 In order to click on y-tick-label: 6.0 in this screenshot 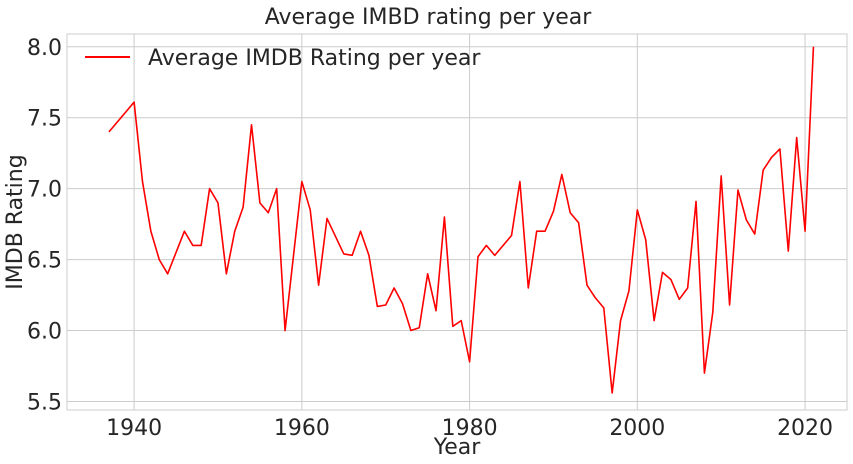, I will do `click(44, 332)`.